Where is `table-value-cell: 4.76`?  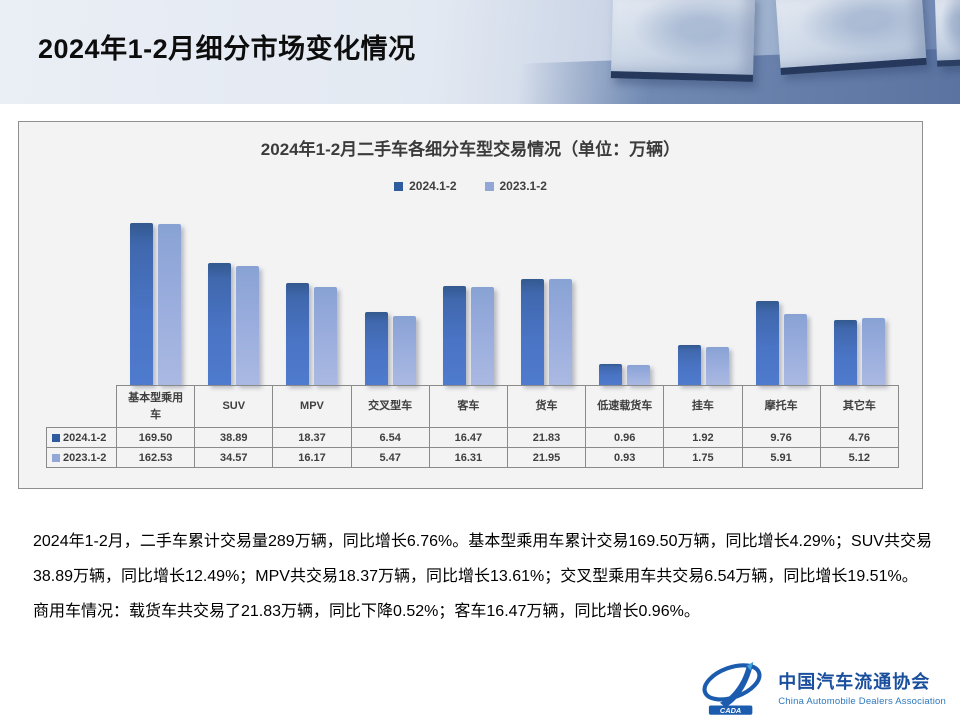 table-value-cell: 4.76 is located at coordinates (859, 437).